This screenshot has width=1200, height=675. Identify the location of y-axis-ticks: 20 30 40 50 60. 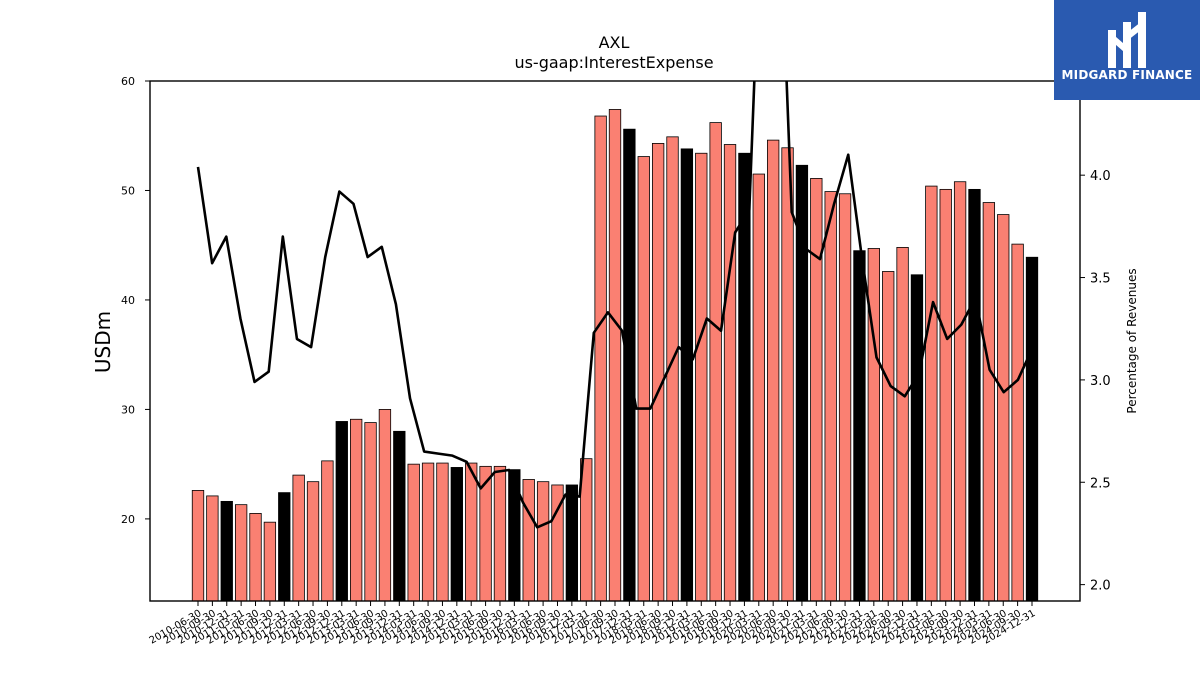
(135, 300).